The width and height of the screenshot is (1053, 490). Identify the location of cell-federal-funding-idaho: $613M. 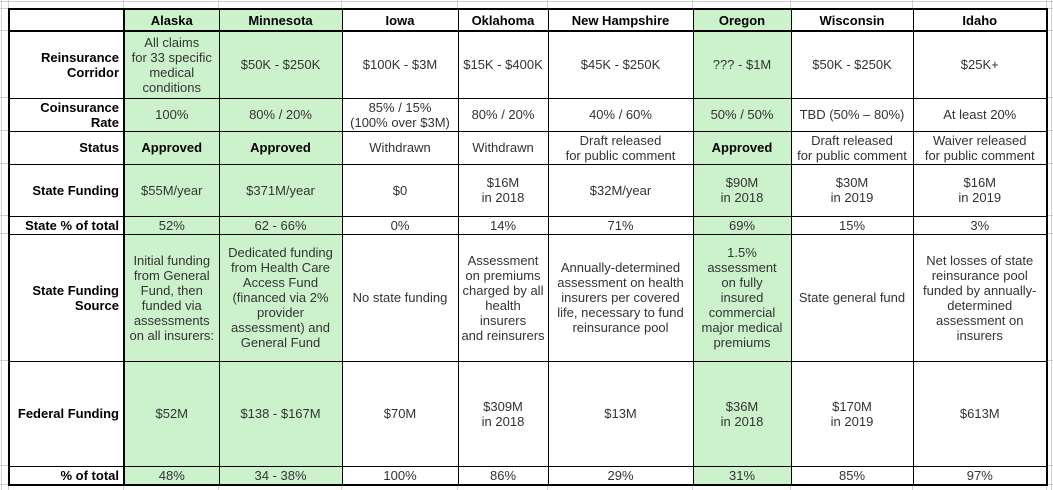
(980, 413).